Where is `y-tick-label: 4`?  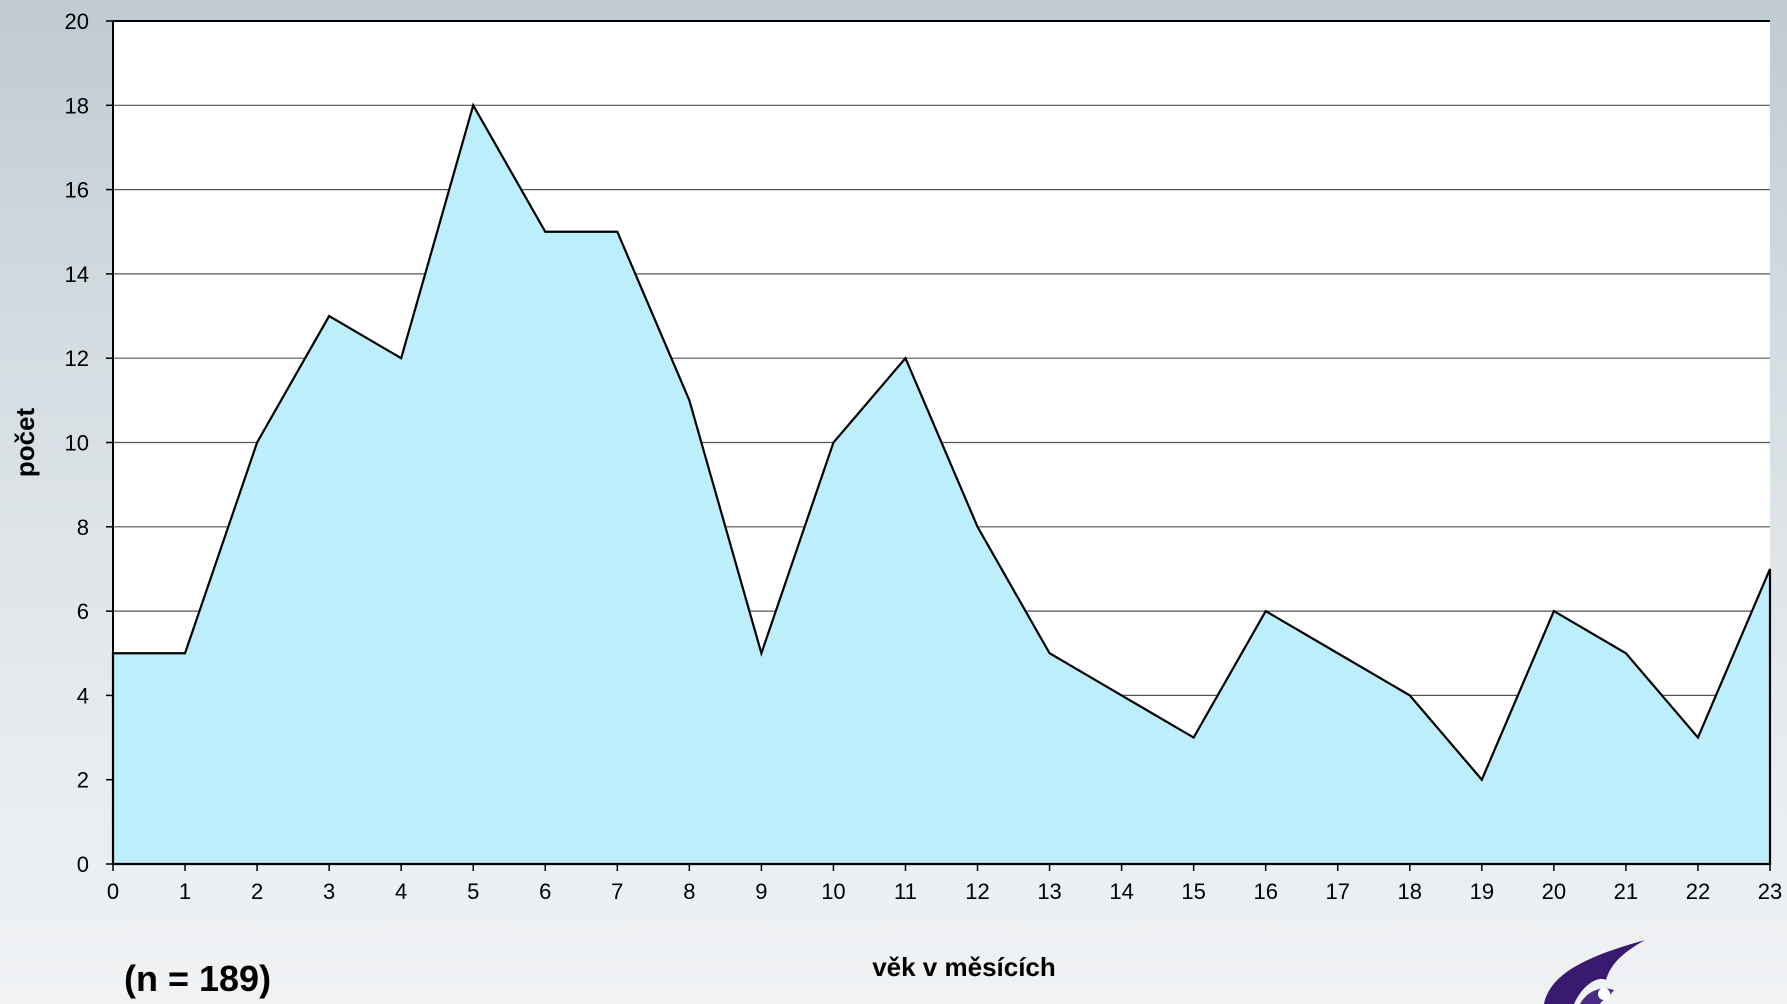
y-tick-label: 4 is located at coordinates (83, 695).